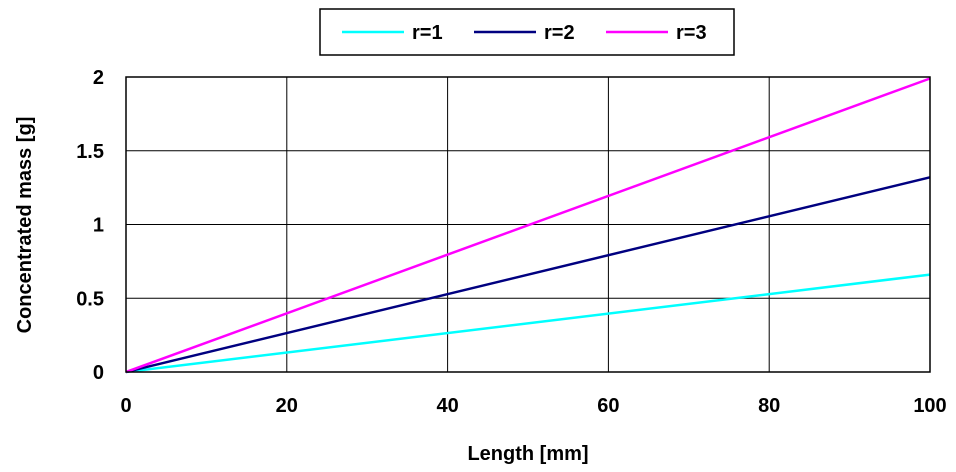  I want to click on x-tick-label: 60, so click(608, 406).